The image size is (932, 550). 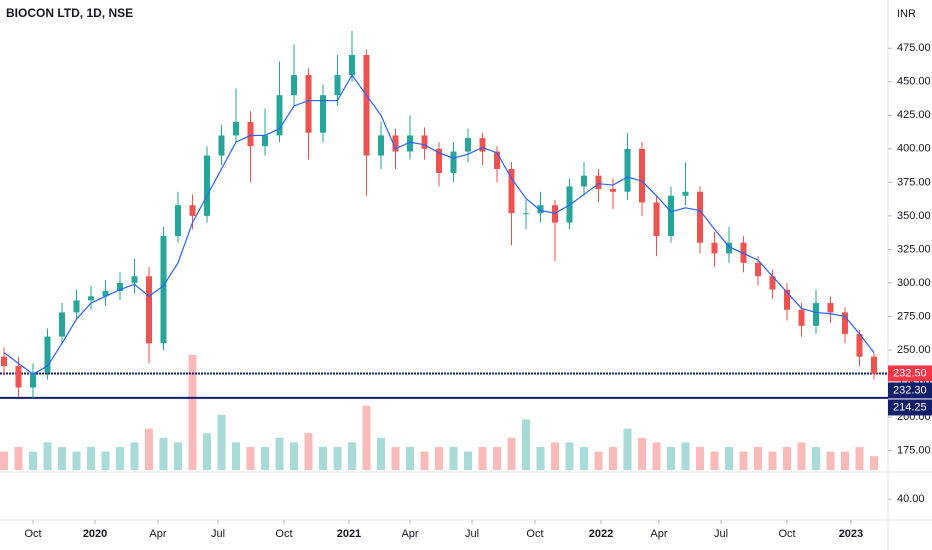 I want to click on currency: INR, so click(x=906, y=14).